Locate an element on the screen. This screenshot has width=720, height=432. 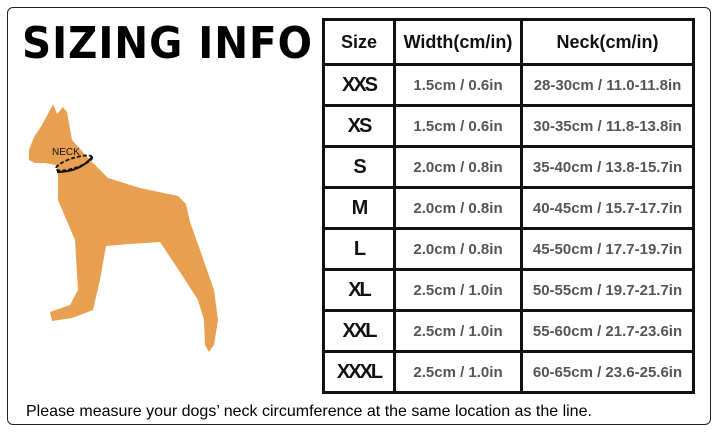
table-row: S 2.0cm / 0.8in 35-40cm / 13.8-15.7in is located at coordinates (508, 167).